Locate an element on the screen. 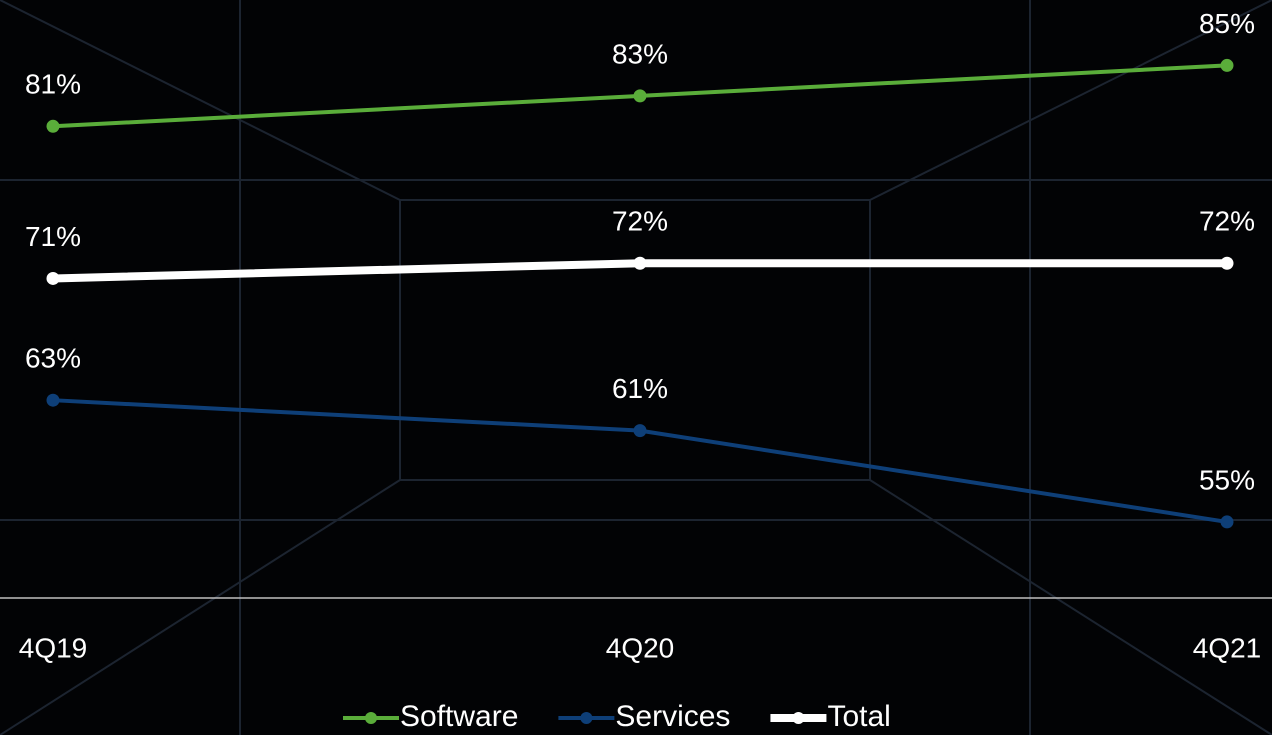  data-label: 63% is located at coordinates (53, 358).